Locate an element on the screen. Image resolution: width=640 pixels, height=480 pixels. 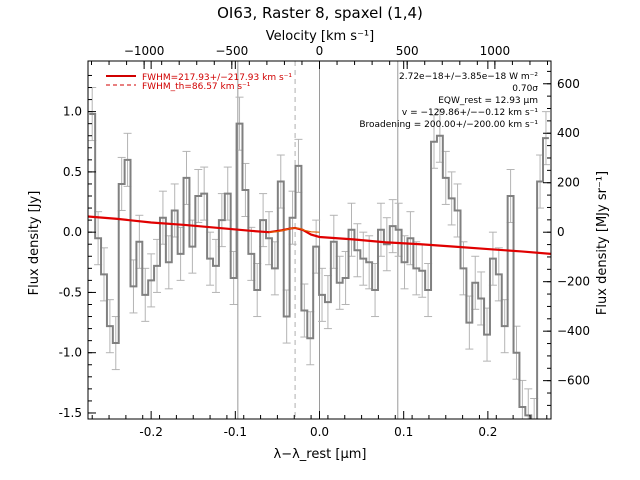
right-tick-label: 200 is located at coordinates (568, 183).